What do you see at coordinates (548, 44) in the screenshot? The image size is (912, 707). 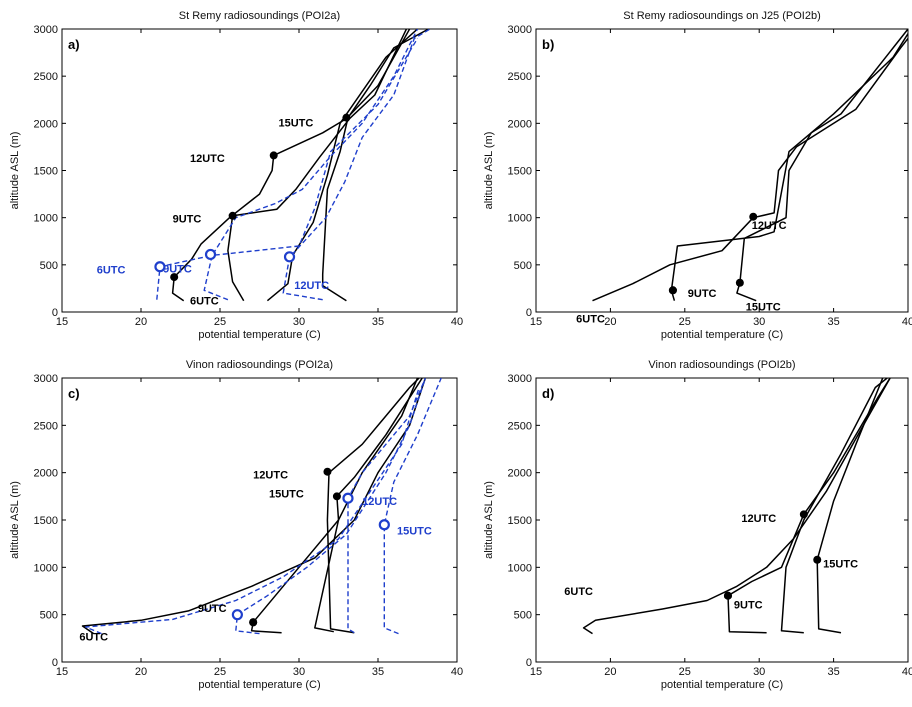 I see `panel-letter: b)` at bounding box center [548, 44].